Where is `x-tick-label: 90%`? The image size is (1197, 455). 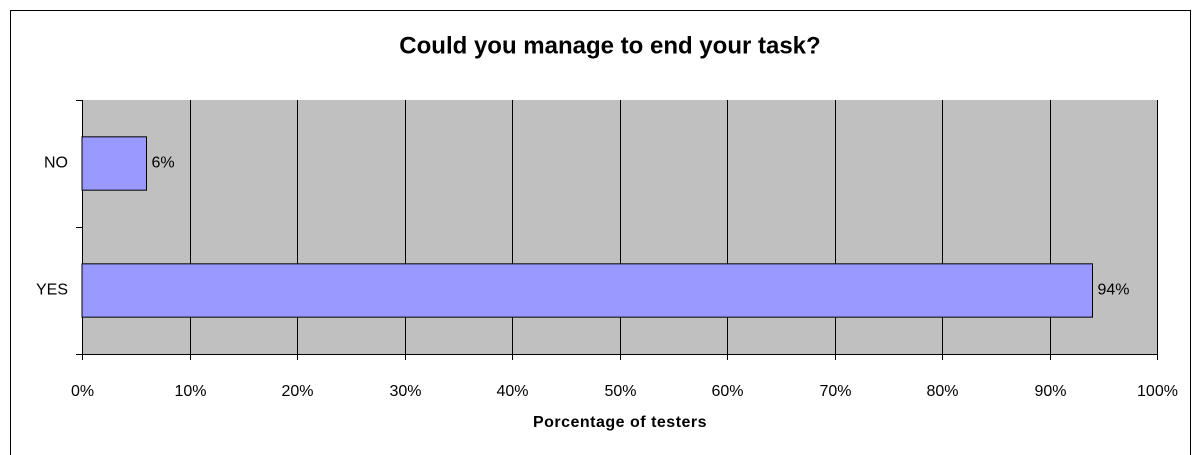
x-tick-label: 90% is located at coordinates (1050, 391).